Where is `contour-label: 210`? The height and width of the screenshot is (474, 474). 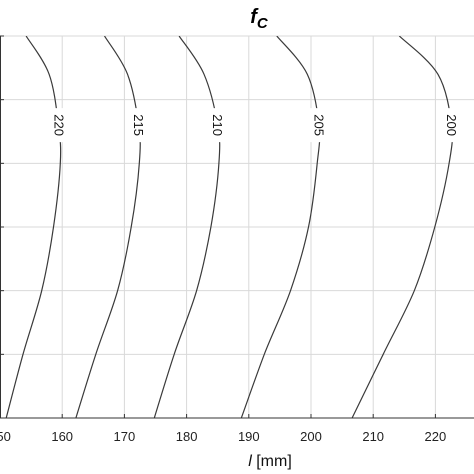
contour-label: 210 is located at coordinates (217, 125).